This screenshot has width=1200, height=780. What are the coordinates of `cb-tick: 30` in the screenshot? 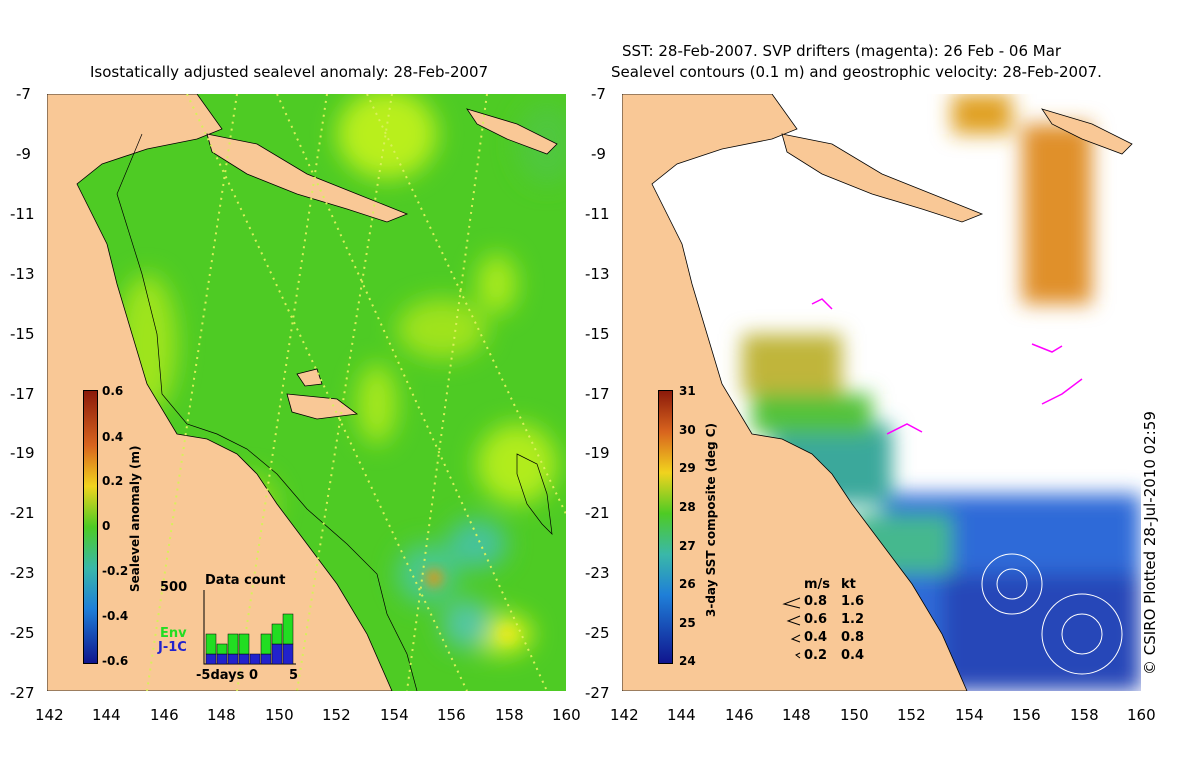 It's located at (687, 430).